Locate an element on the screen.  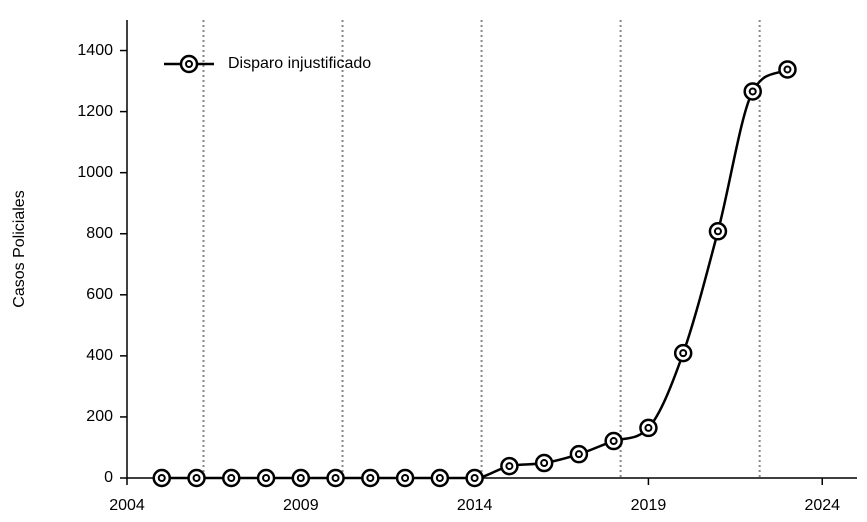
y-tick-label: 1000 is located at coordinates (95, 172).